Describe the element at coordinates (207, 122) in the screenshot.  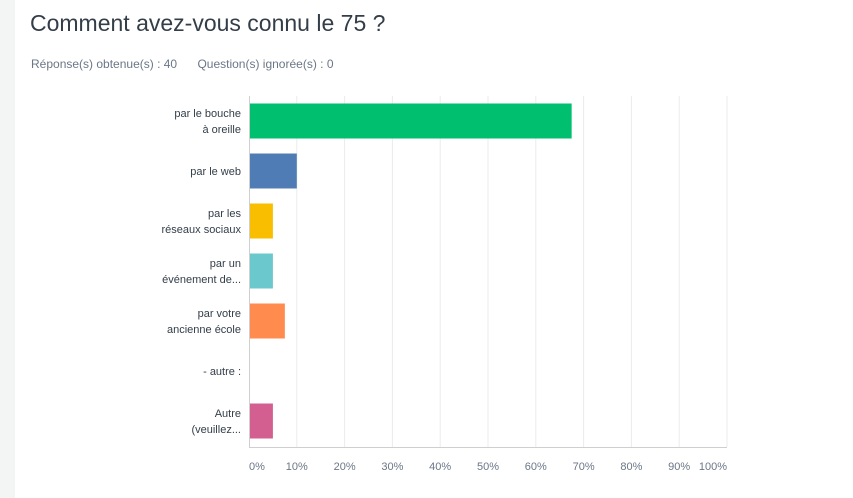
I see `category-label: par le bouche à oreille` at that location.